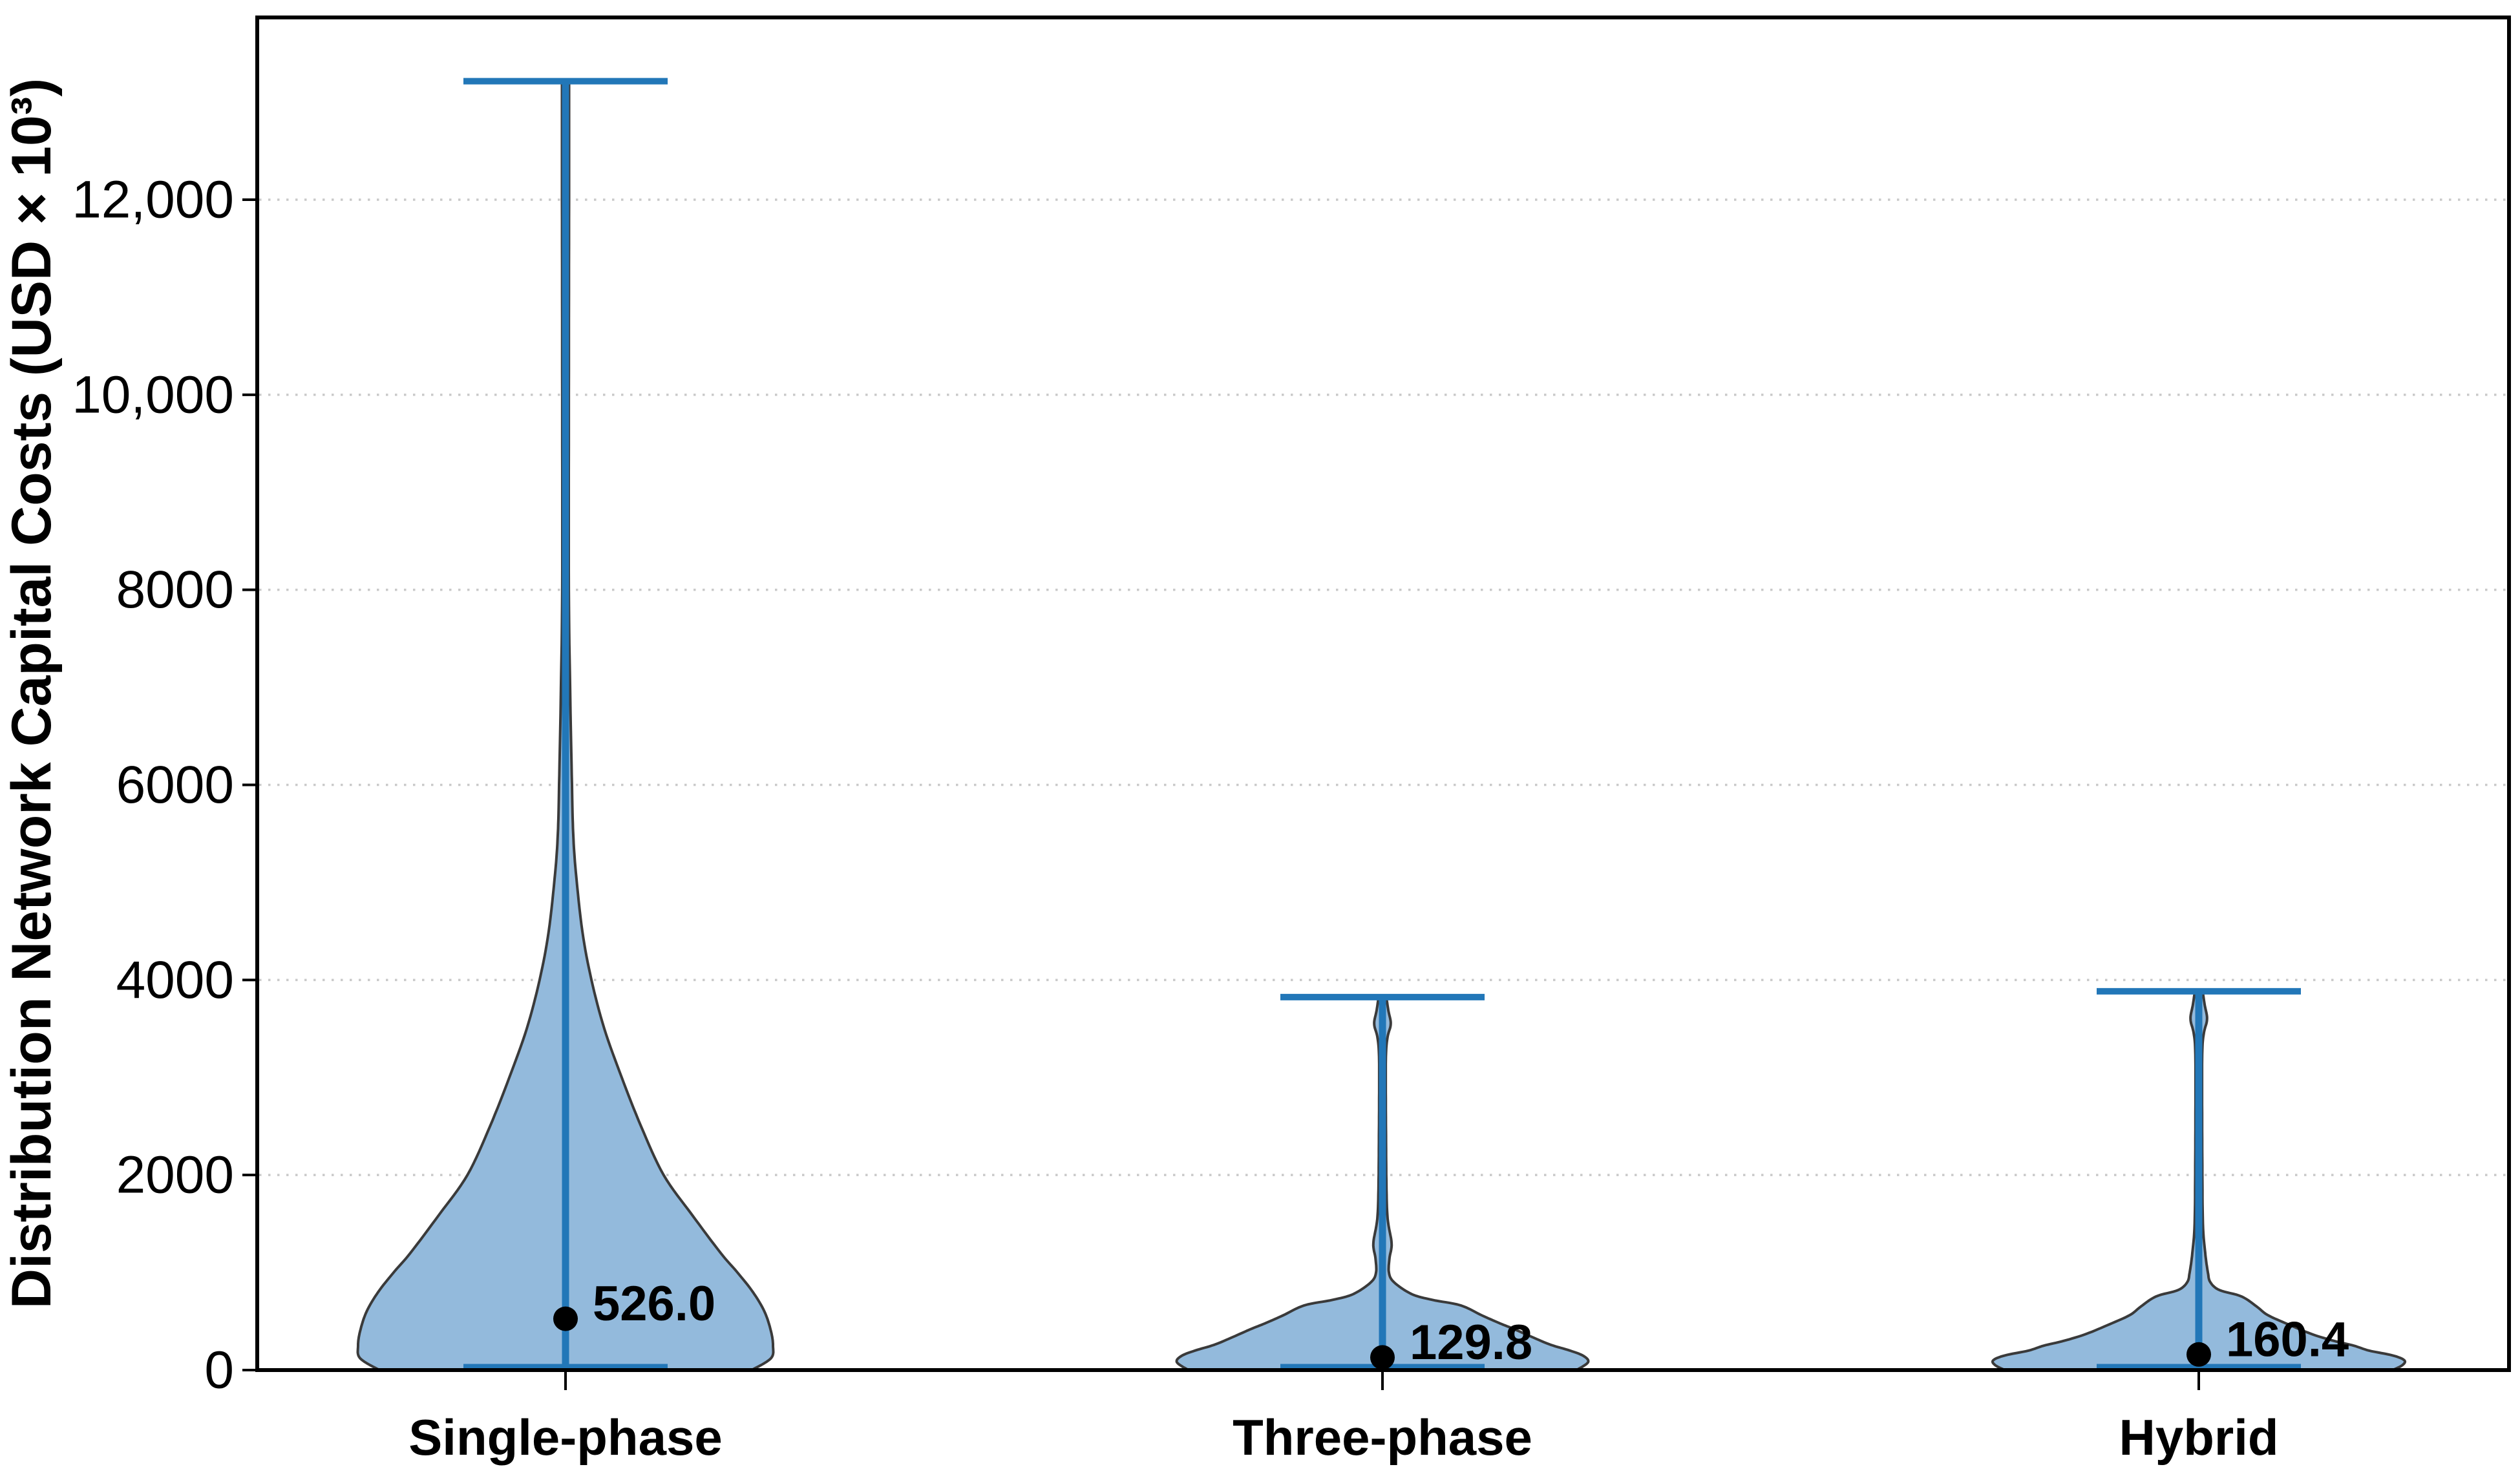 Image resolution: width=2520 pixels, height=1478 pixels. Describe the element at coordinates (175, 980) in the screenshot. I see `y-tick-label-4000: 4000` at that location.